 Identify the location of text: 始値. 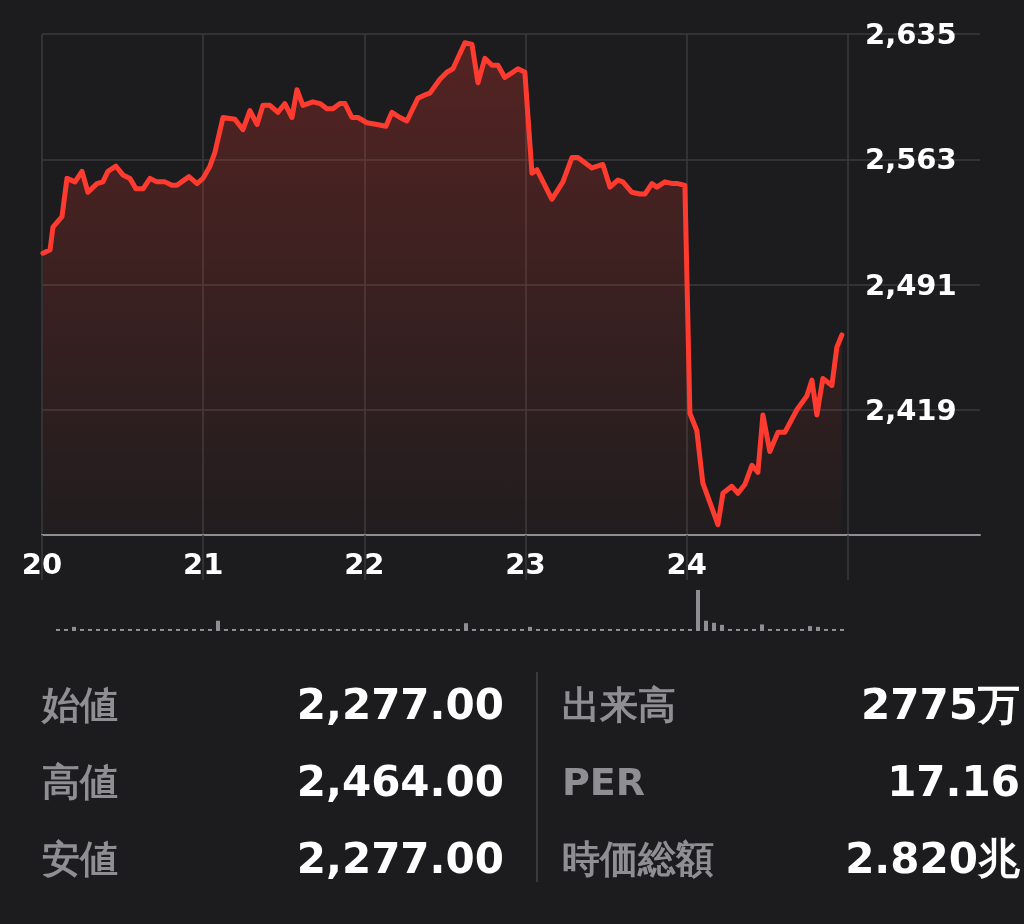
(80, 705).